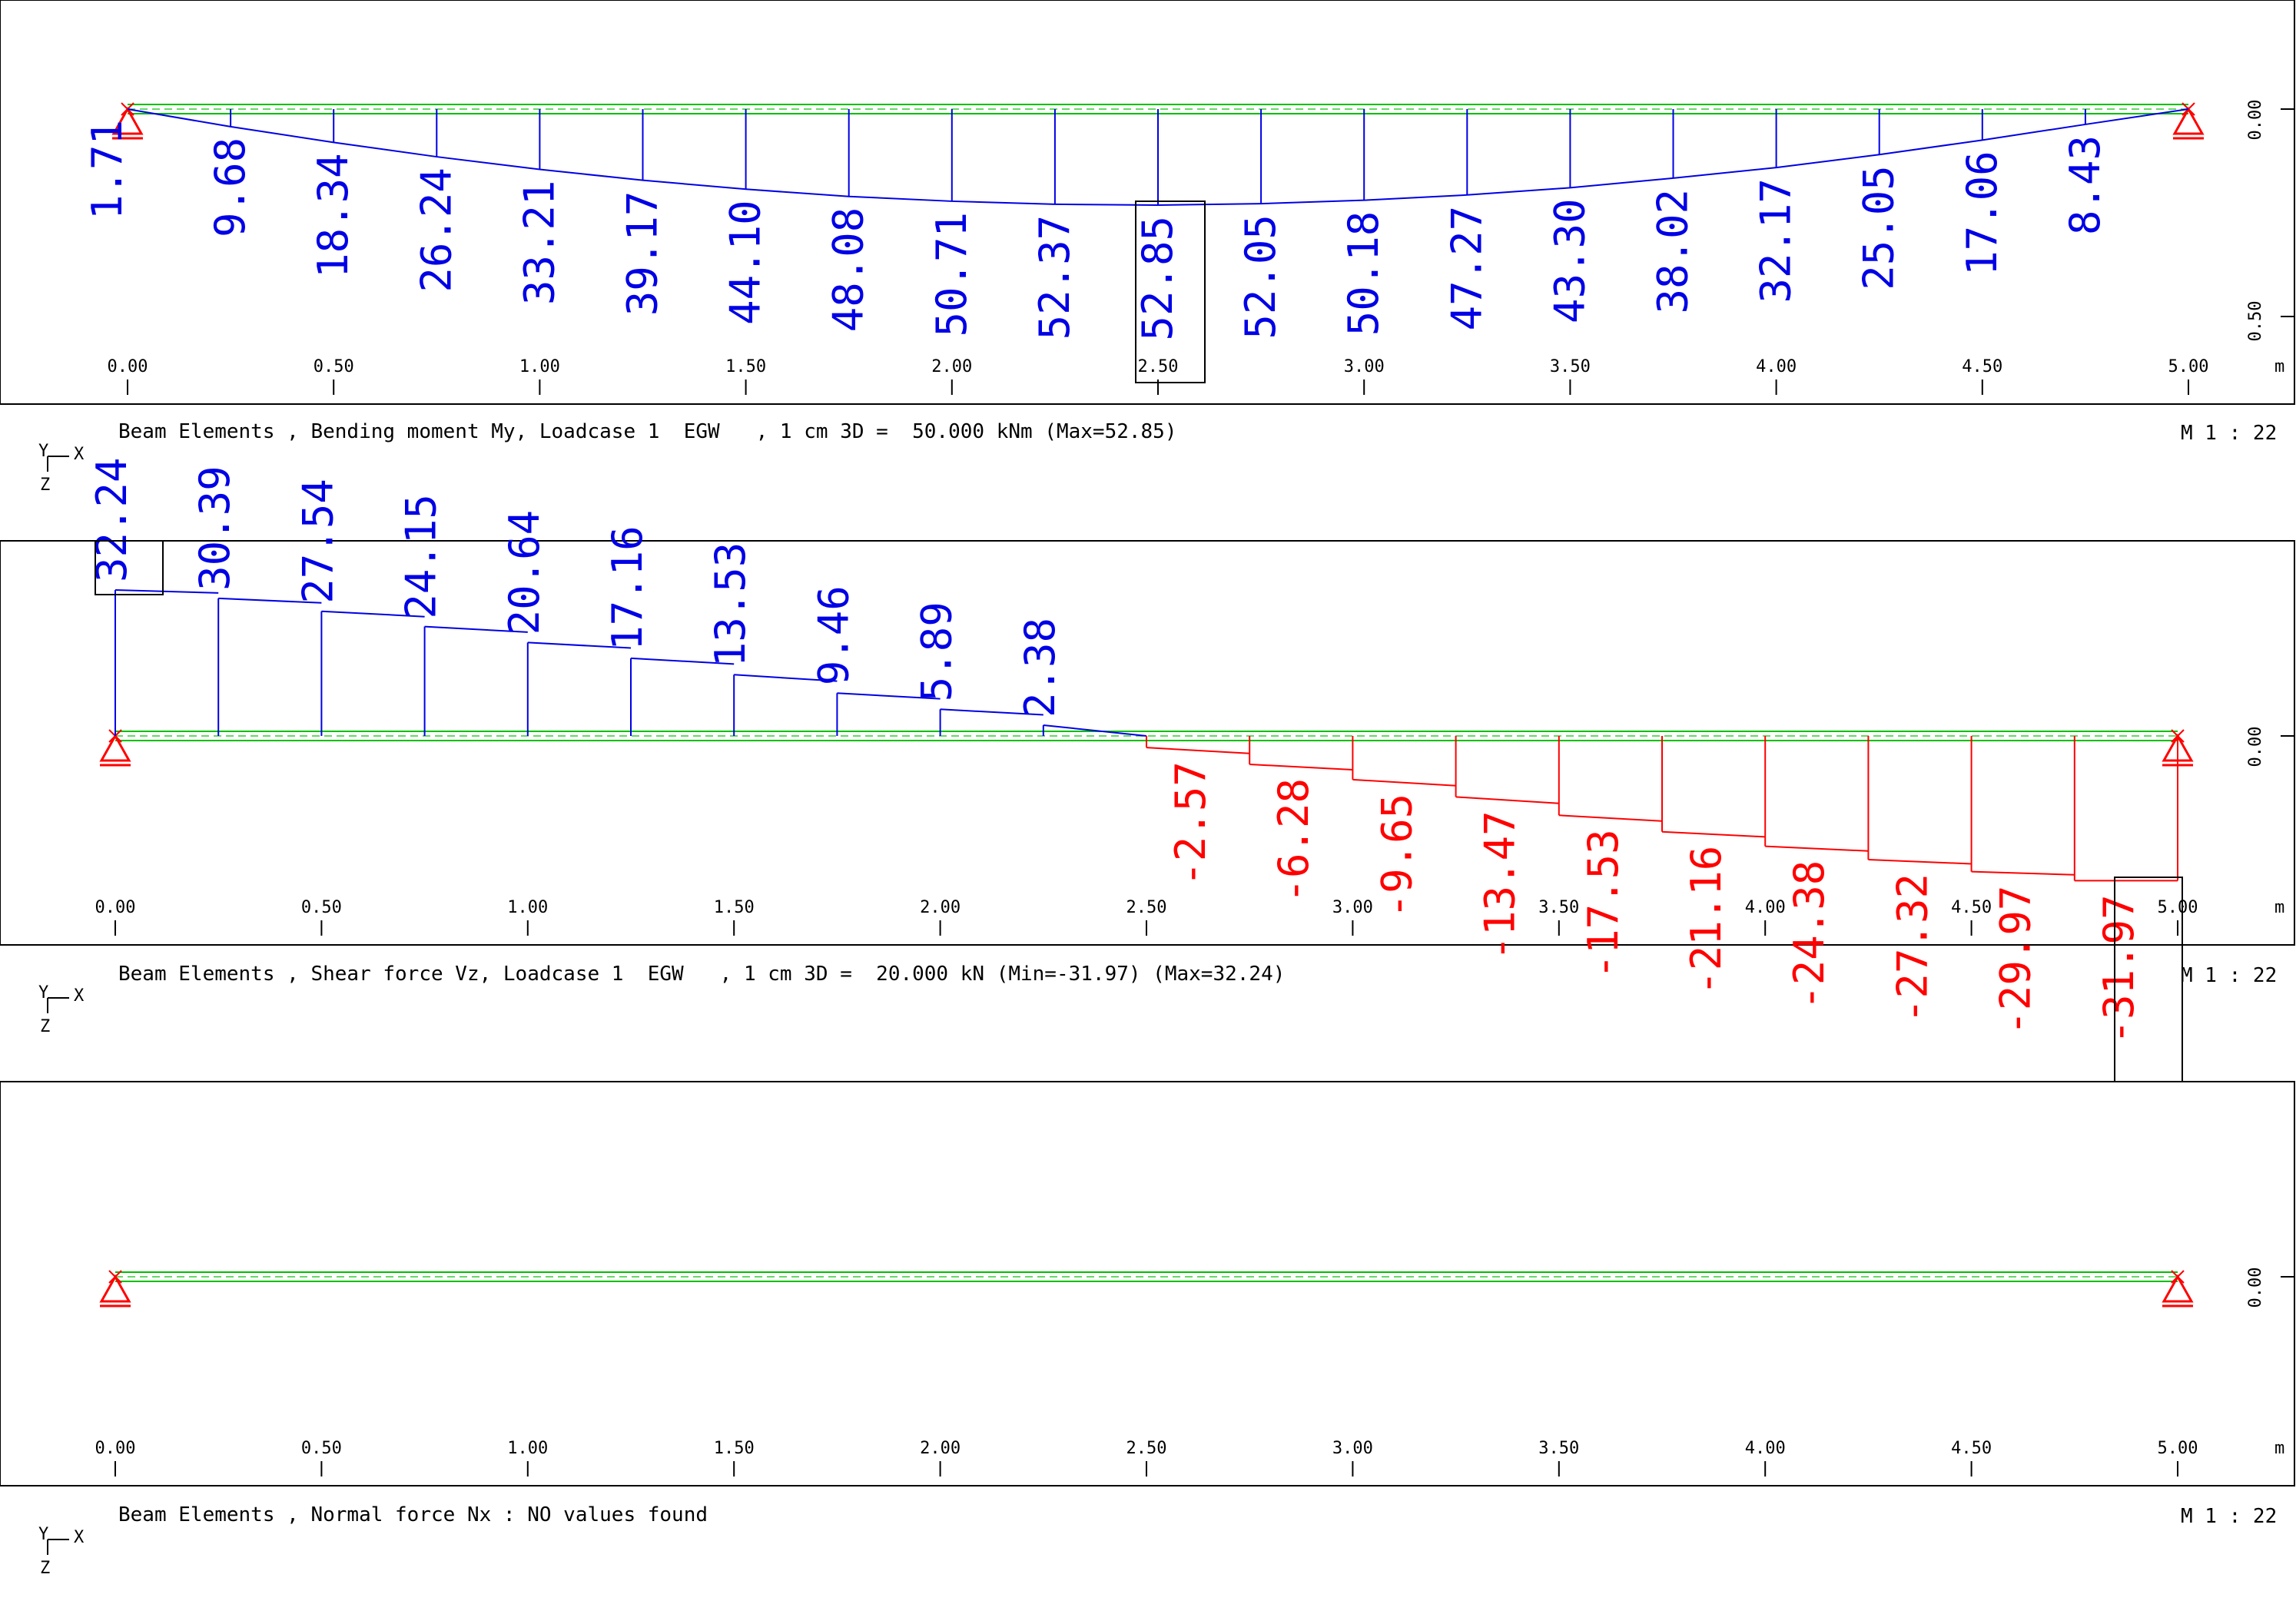 The image size is (2296, 1624). Describe the element at coordinates (128, 366) in the screenshot. I see `axis-tick-label: 0.00` at that location.